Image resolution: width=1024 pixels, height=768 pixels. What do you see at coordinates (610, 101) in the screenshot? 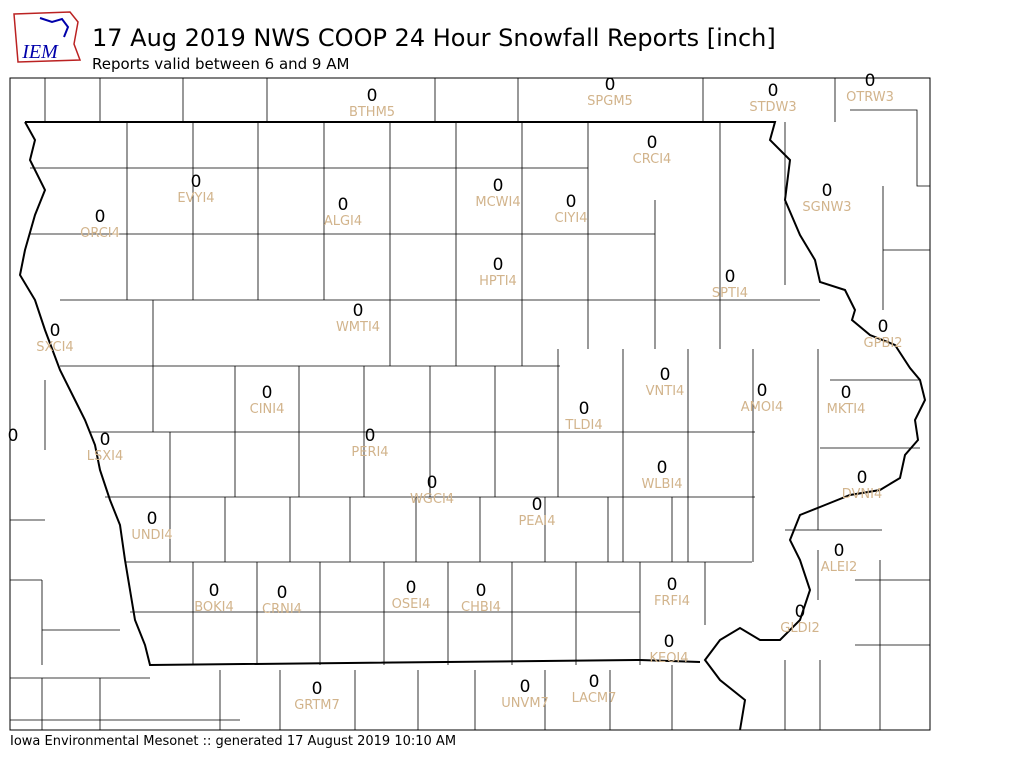
I see `station-id: SPGM5` at bounding box center [610, 101].